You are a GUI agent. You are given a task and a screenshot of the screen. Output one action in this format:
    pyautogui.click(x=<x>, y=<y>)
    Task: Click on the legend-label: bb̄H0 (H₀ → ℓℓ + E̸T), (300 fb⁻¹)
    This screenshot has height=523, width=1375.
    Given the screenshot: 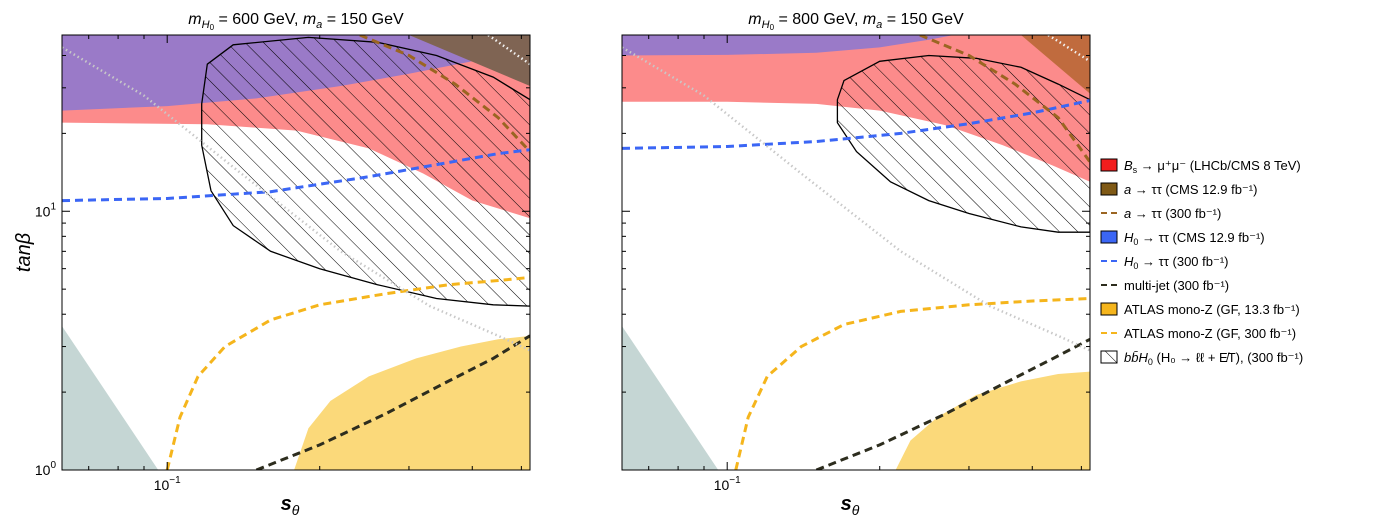 What is the action you would take?
    pyautogui.click(x=1213, y=358)
    